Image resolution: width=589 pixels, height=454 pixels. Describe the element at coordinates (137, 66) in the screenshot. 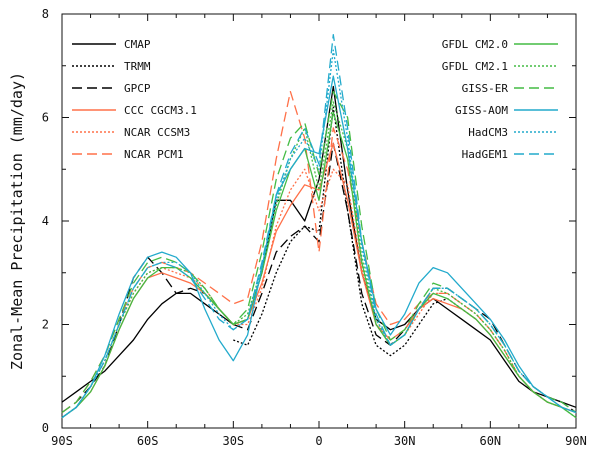

I see `legend-label: TRMM` at that location.